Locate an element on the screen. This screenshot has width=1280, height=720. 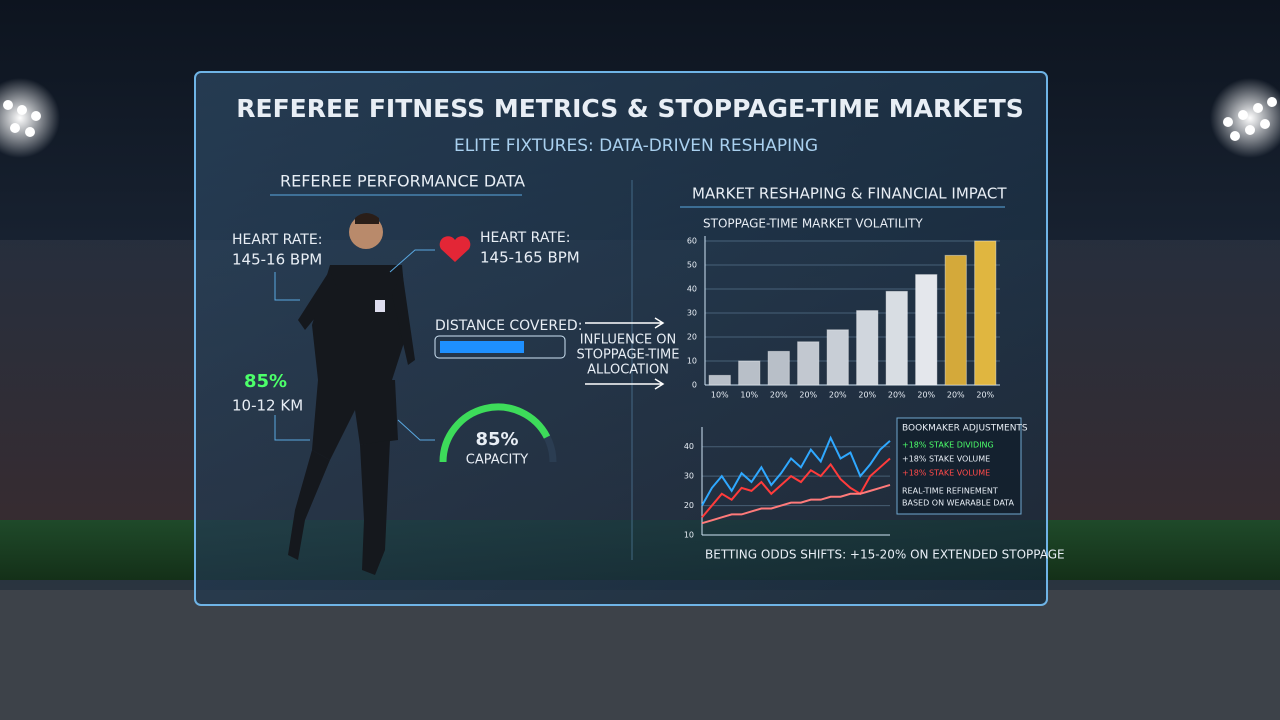
referee is located at coordinates (351, 394).